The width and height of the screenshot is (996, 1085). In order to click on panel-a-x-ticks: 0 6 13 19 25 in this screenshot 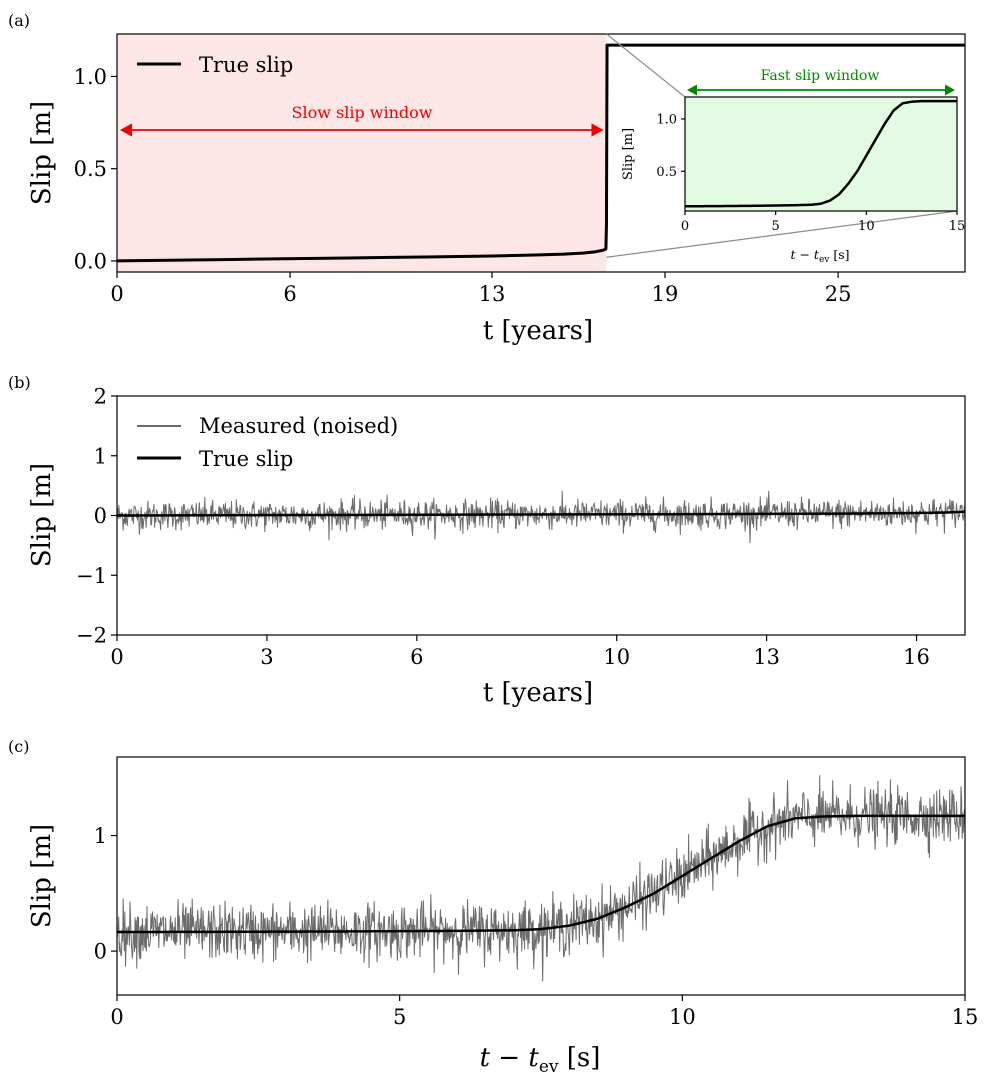, I will do `click(480, 289)`.